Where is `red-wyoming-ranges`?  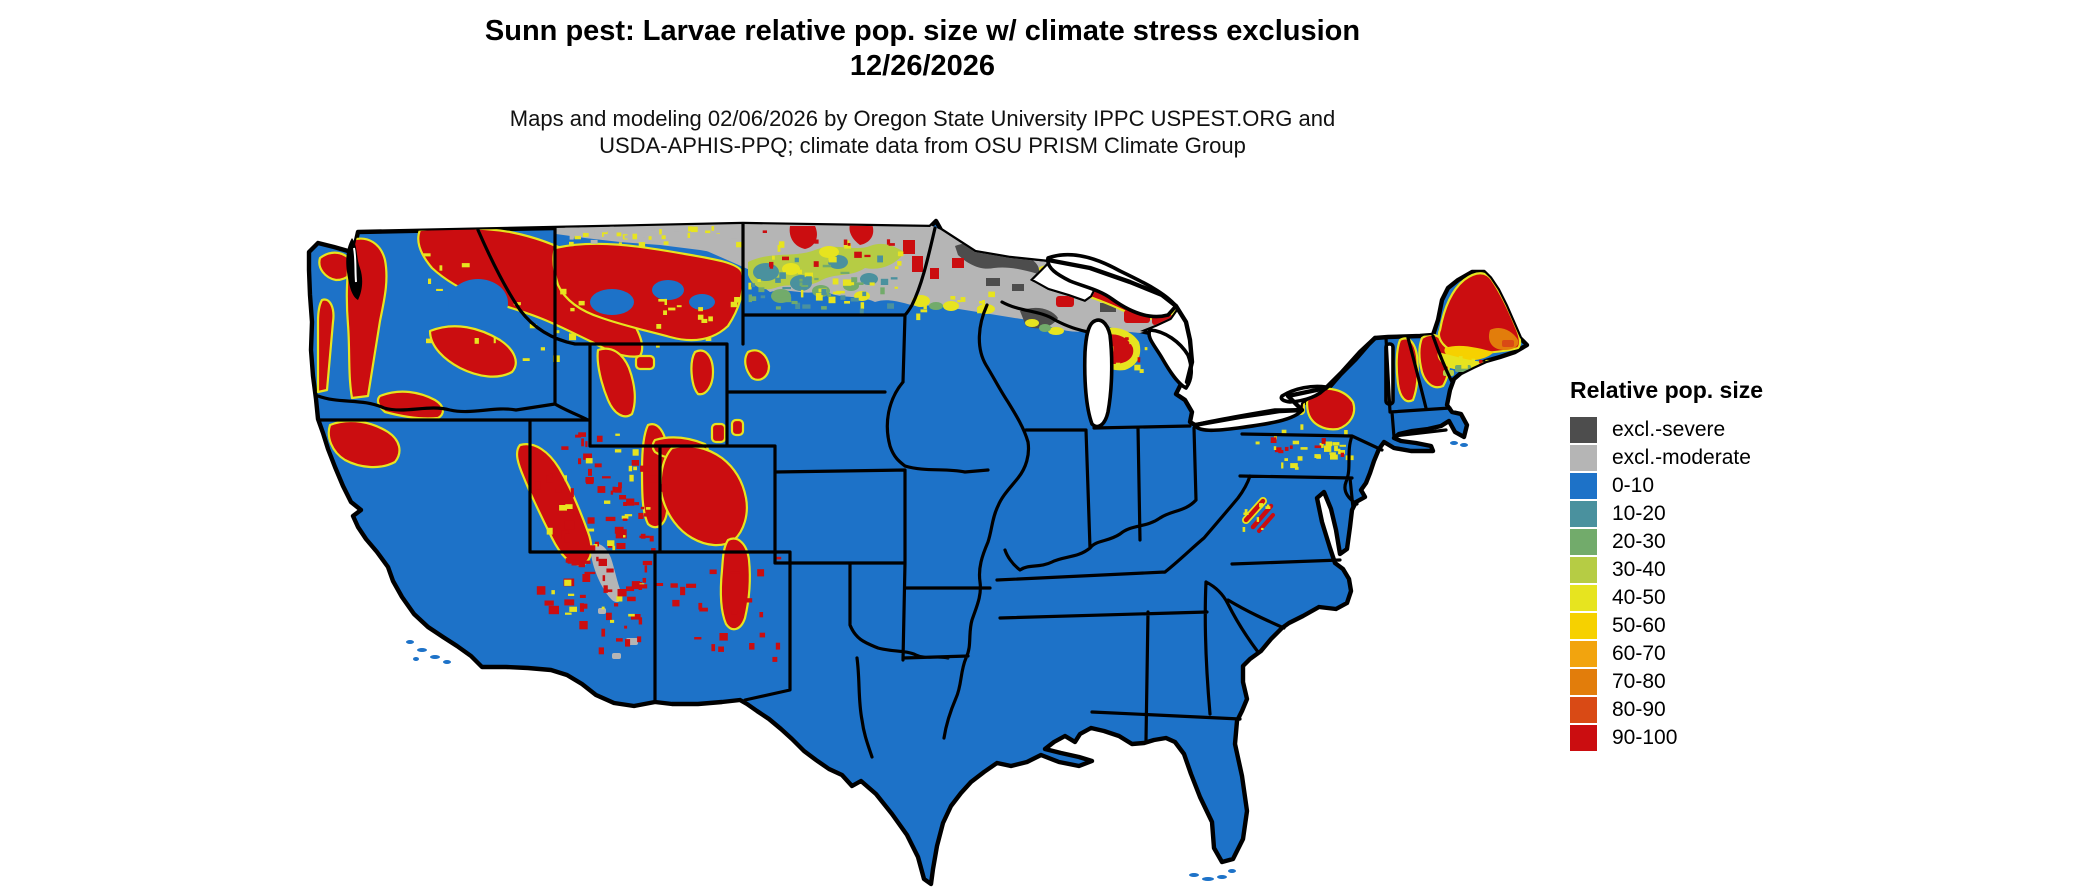 red-wyoming-ranges is located at coordinates (616, 382).